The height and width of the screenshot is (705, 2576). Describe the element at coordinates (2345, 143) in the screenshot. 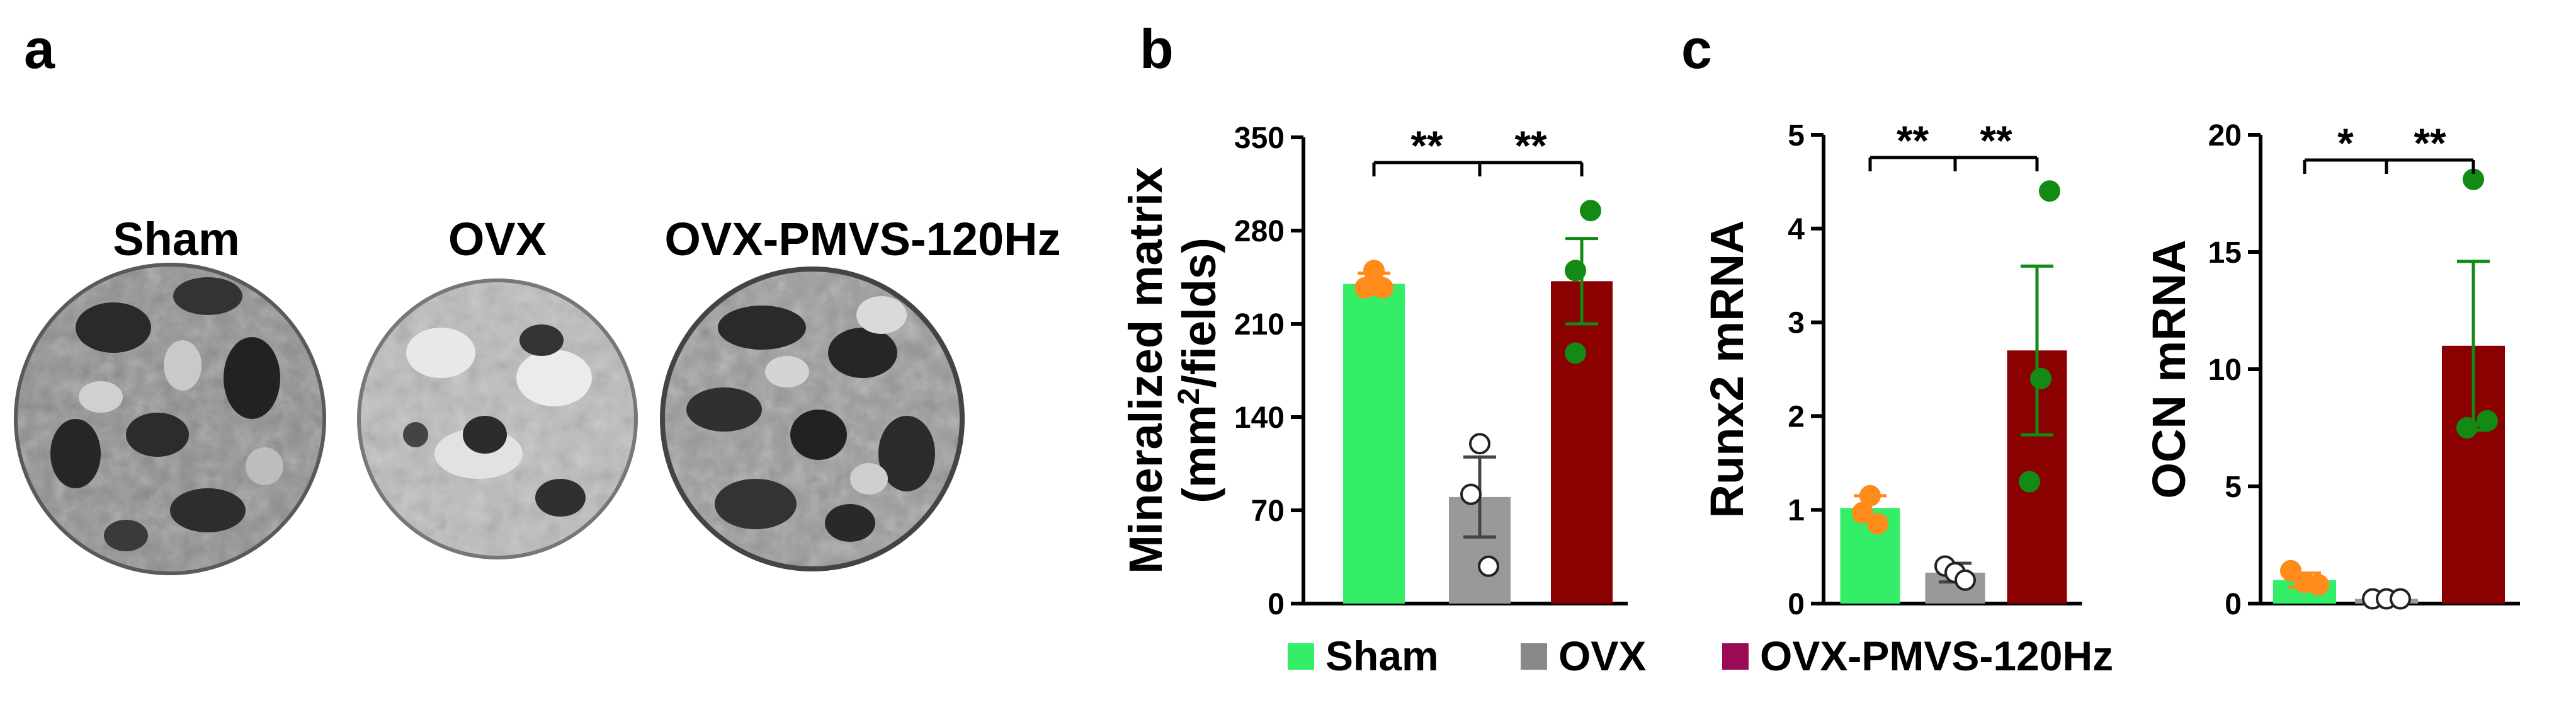

I see `significance-label: *` at that location.